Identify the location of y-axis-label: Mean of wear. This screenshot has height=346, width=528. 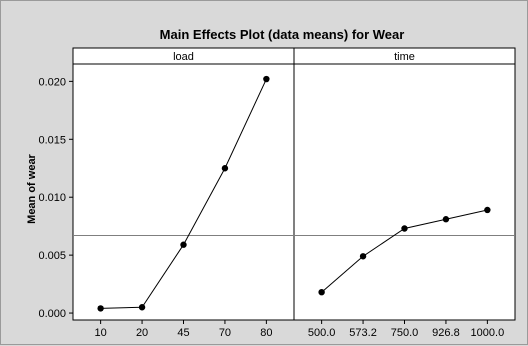
(32, 188).